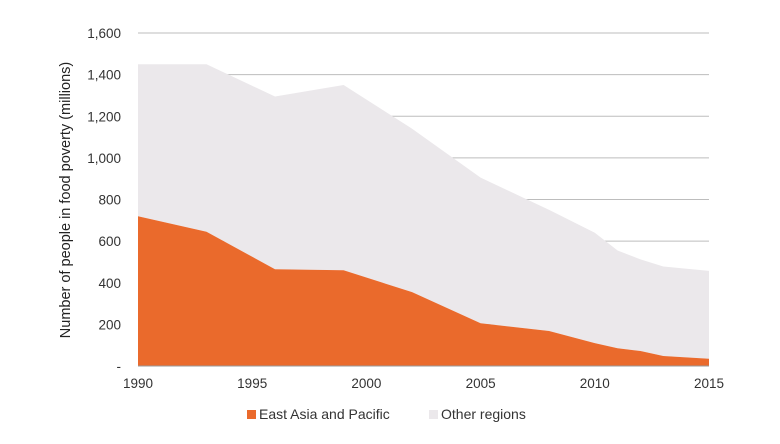  What do you see at coordinates (709, 383) in the screenshot?
I see `x-tick-label: 2015` at bounding box center [709, 383].